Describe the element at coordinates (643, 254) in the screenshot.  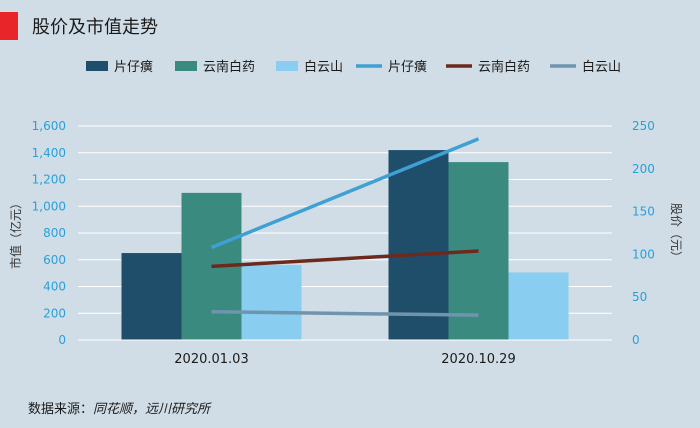
I see `y2-tick-label: 100` at that location.